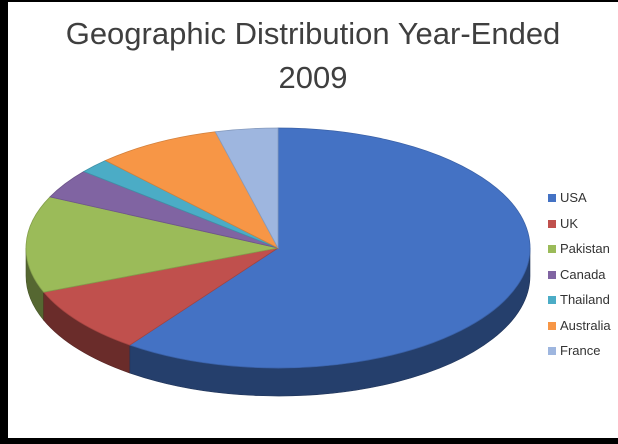  Describe the element at coordinates (552, 351) in the screenshot. I see `legend-swatch-france` at that location.